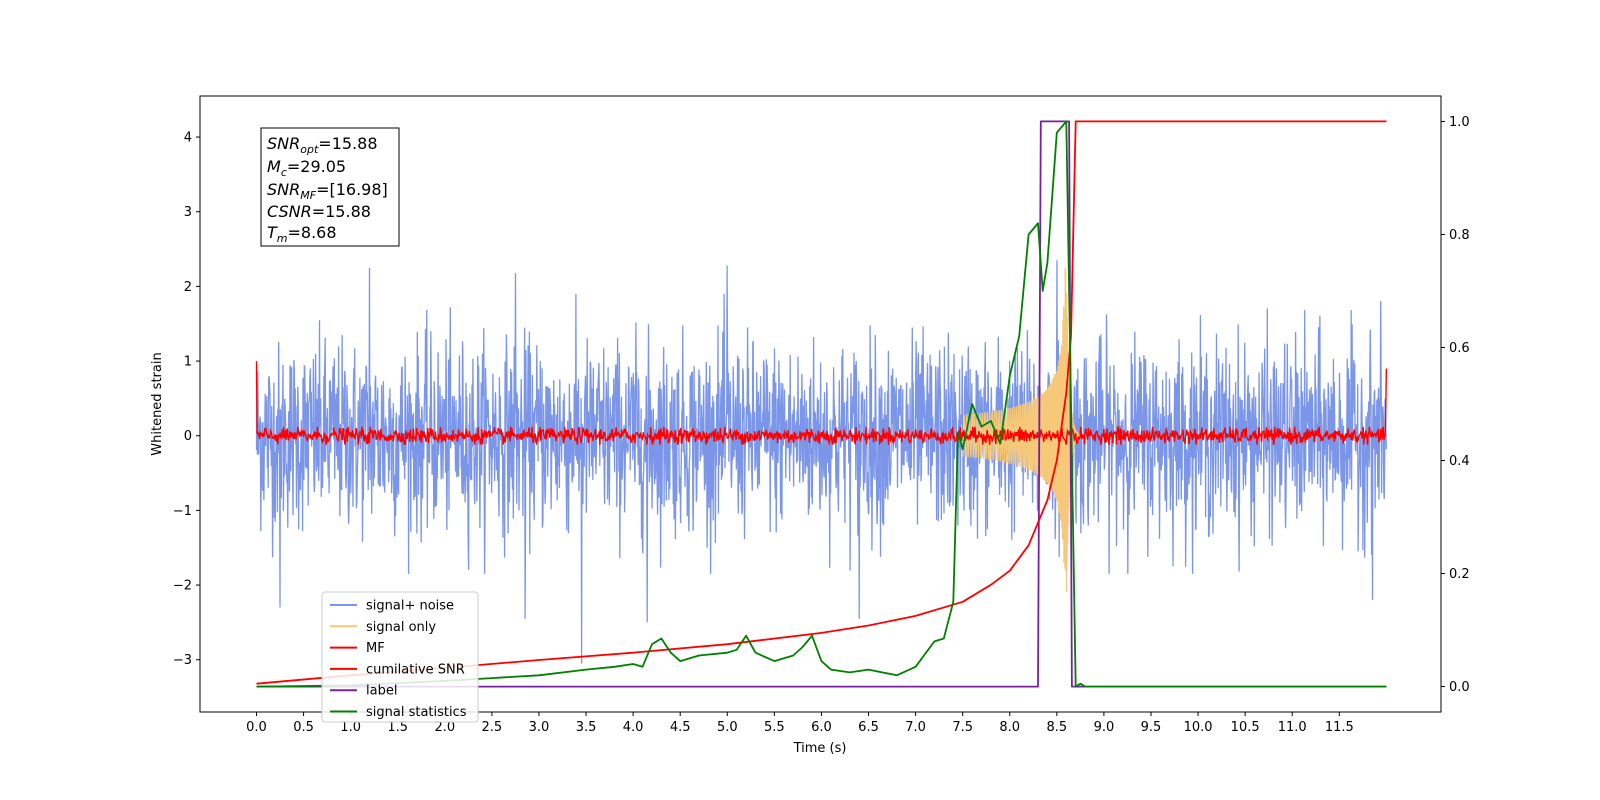 The width and height of the screenshot is (1600, 800). What do you see at coordinates (1459, 461) in the screenshot?
I see `y-right-tick-label: 0.4` at bounding box center [1459, 461].